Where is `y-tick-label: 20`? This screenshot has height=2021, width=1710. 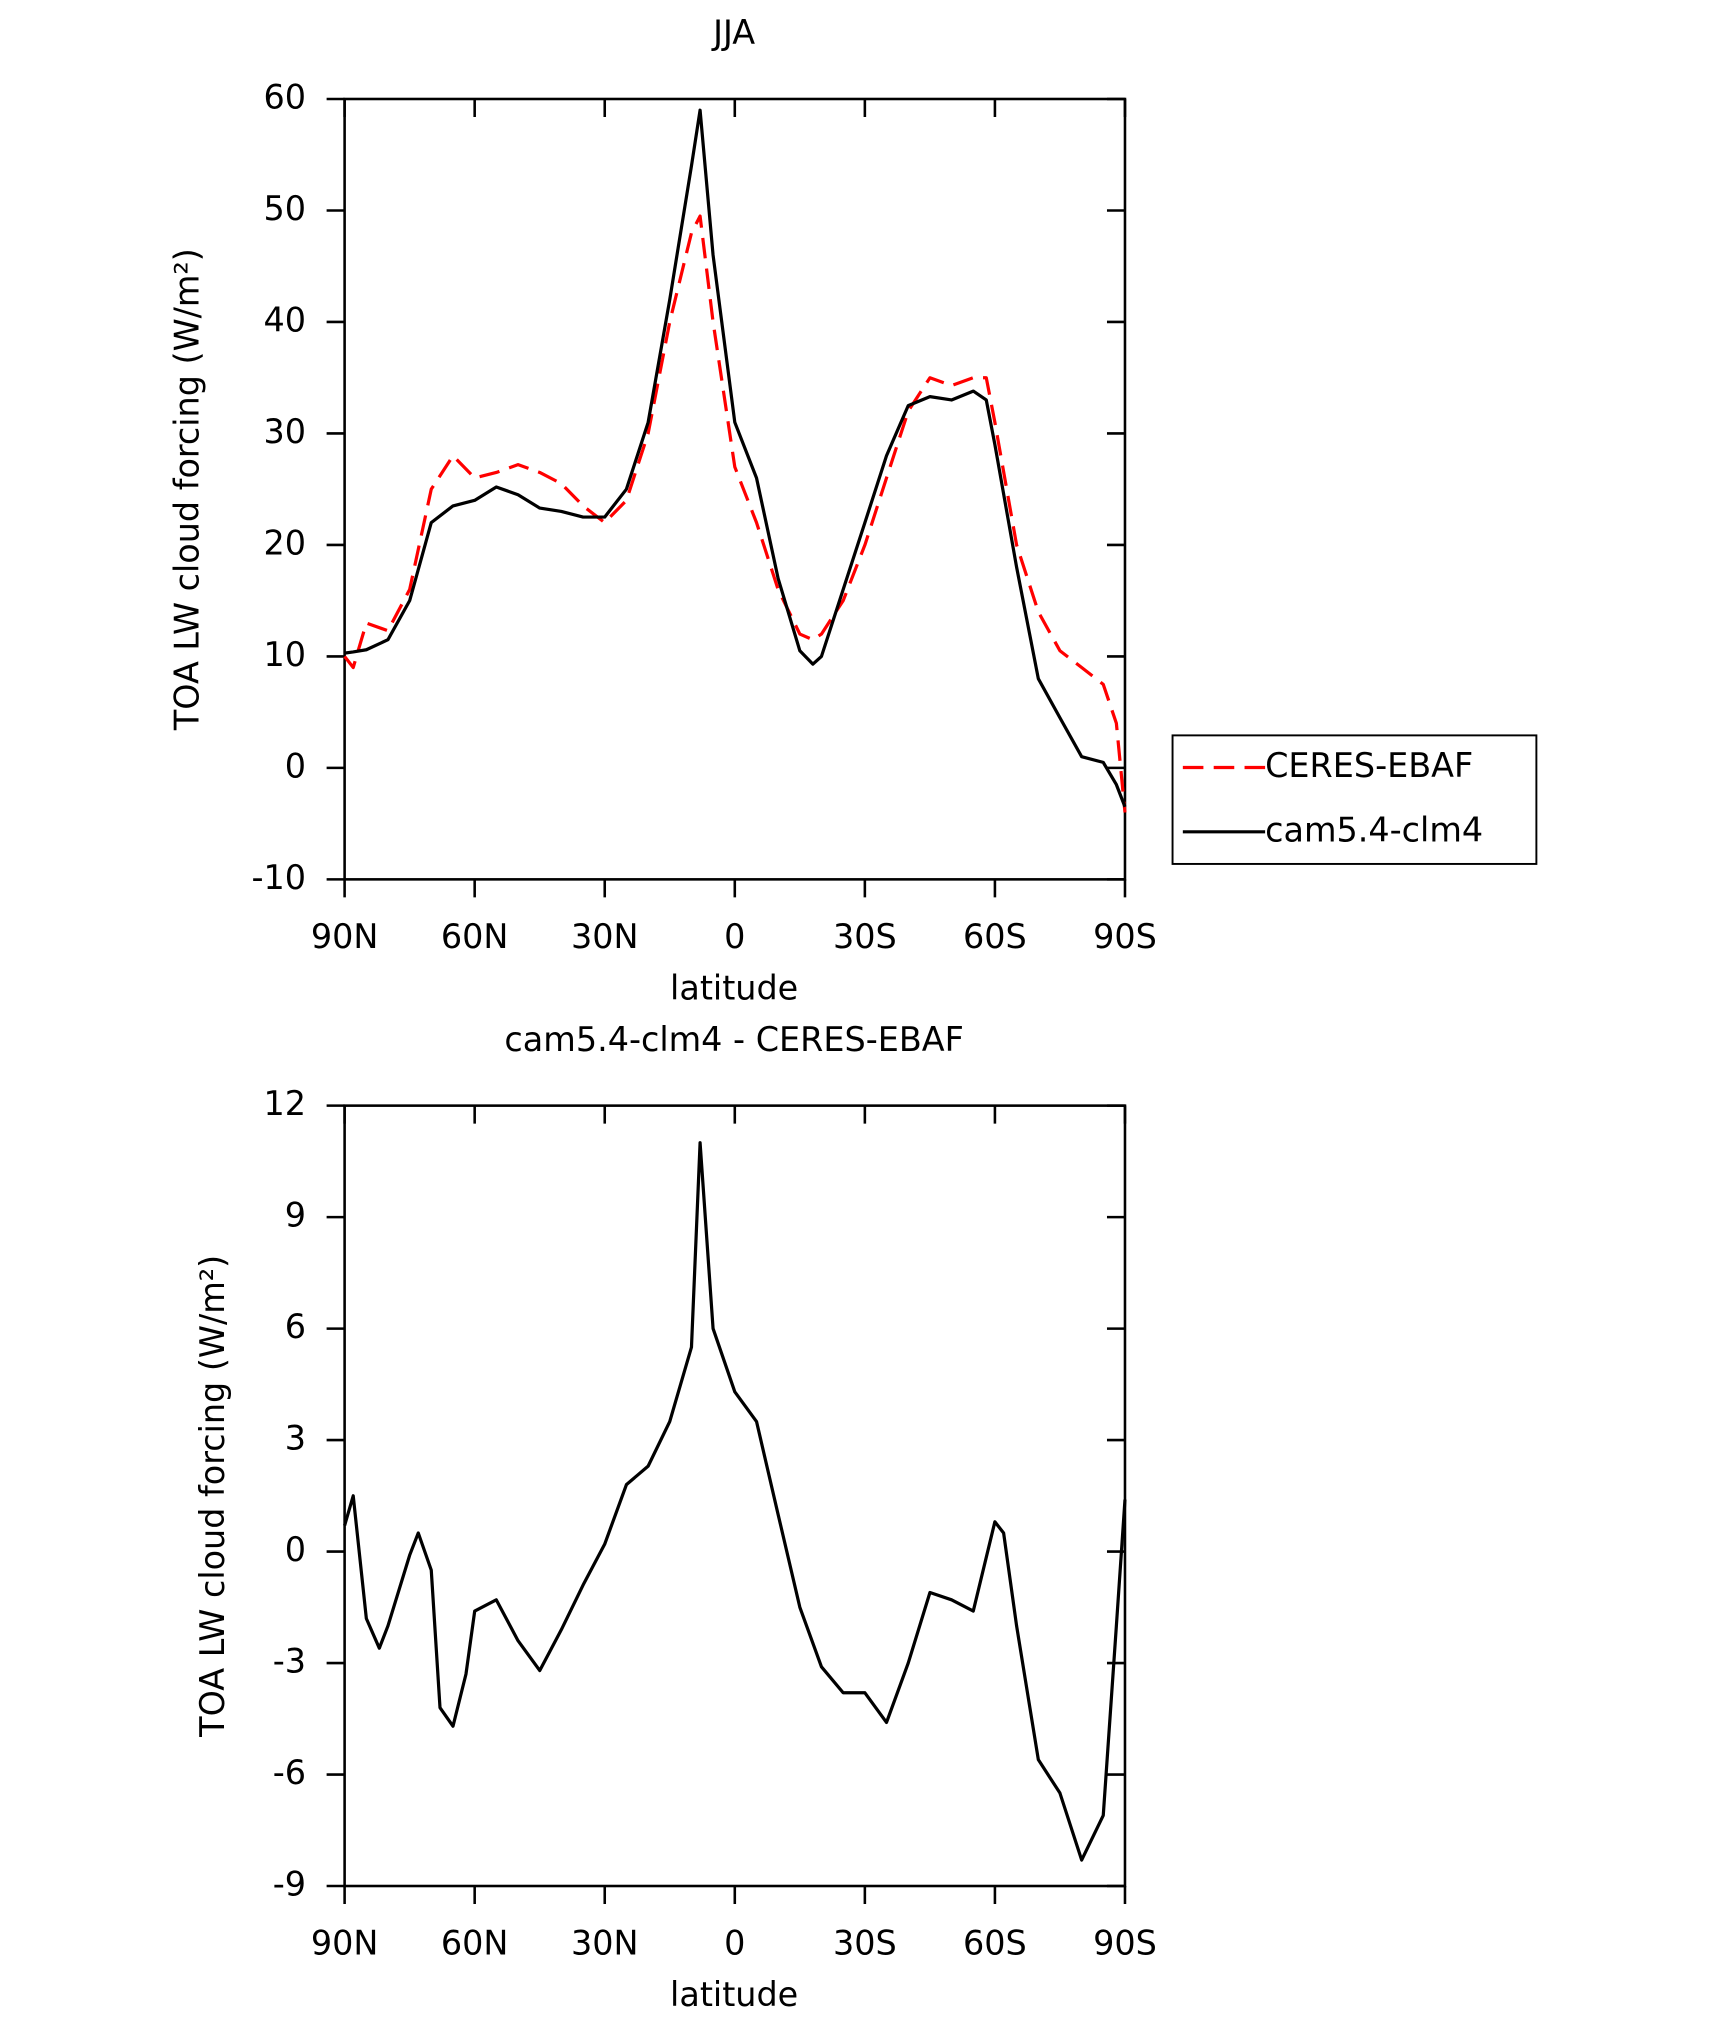
y-tick-label: 20 is located at coordinates (285, 542).